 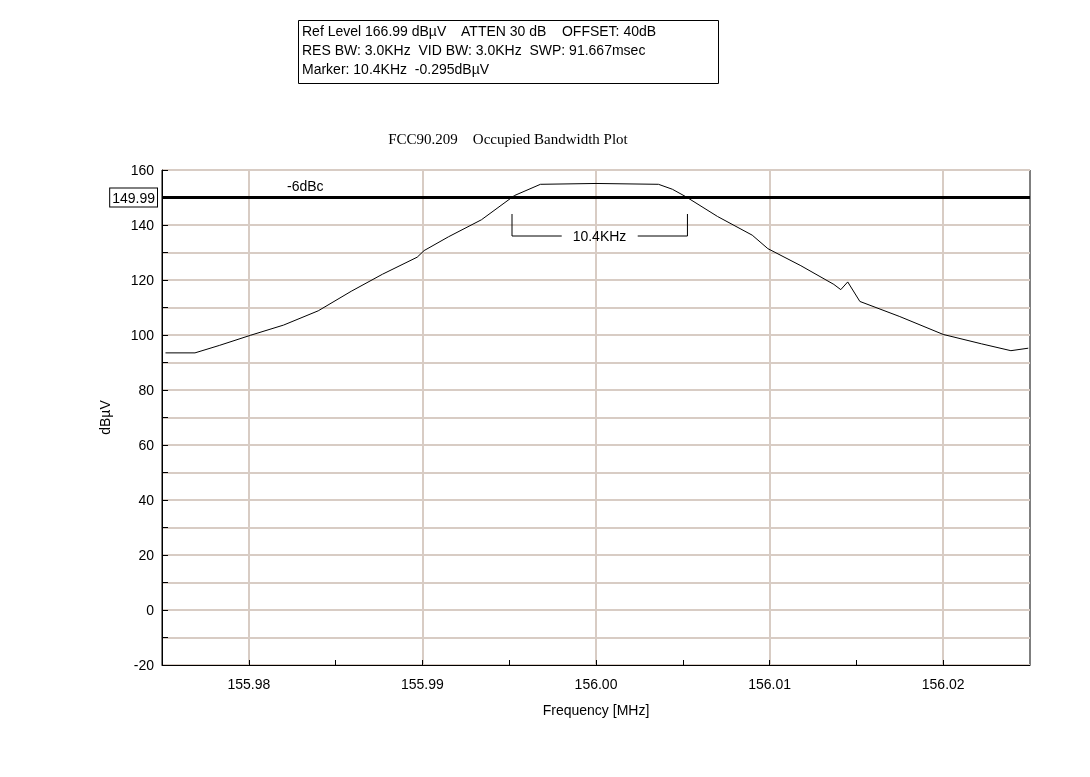 I want to click on y-tick-label: 120, so click(x=142, y=280).